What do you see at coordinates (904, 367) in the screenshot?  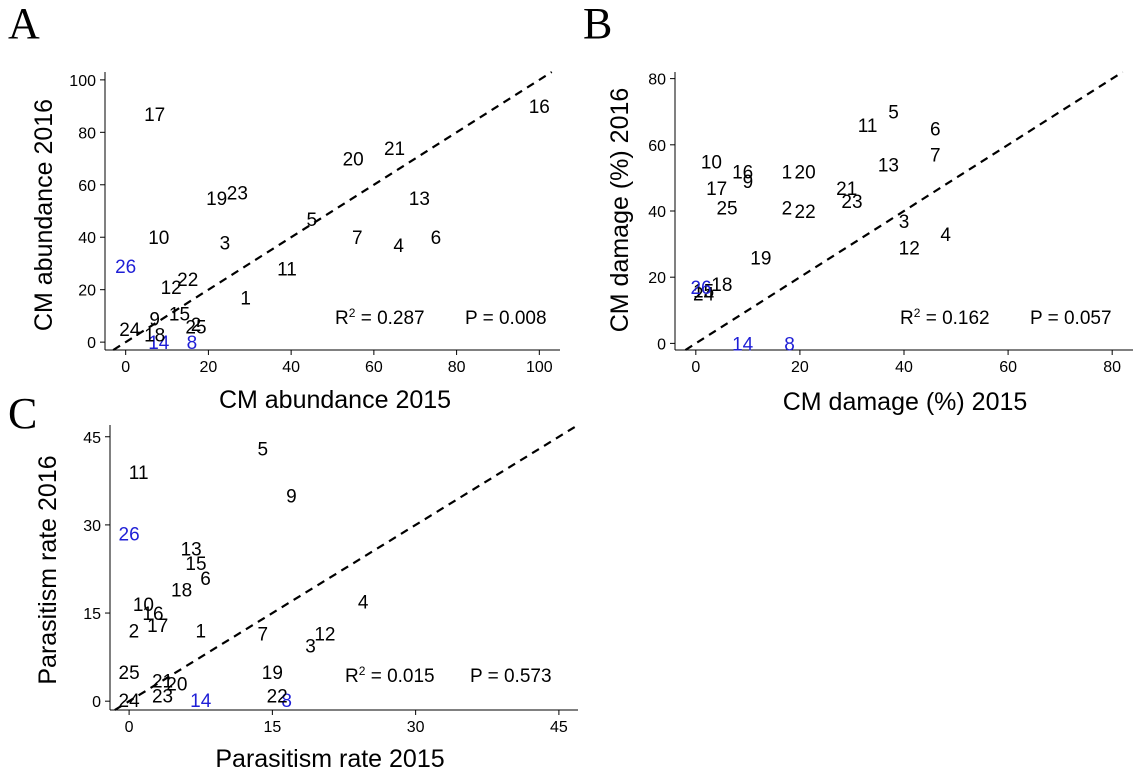 I see `x-tick-label: 40` at bounding box center [904, 367].